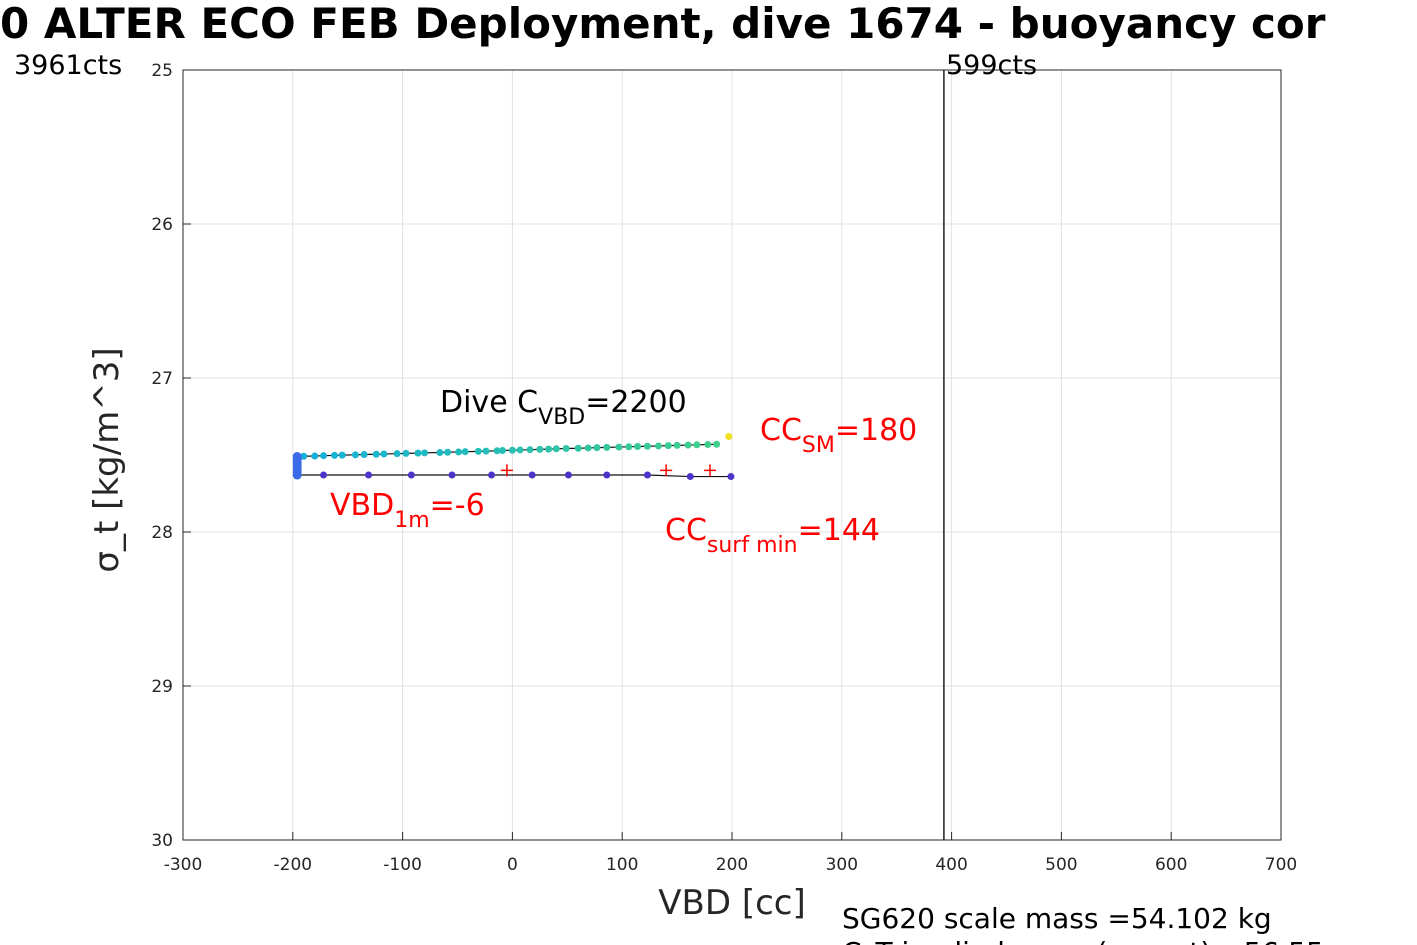 Image resolution: width=1417 pixels, height=945 pixels. Describe the element at coordinates (457, 505) in the screenshot. I see `vbd-1m-value: =-6` at that location.